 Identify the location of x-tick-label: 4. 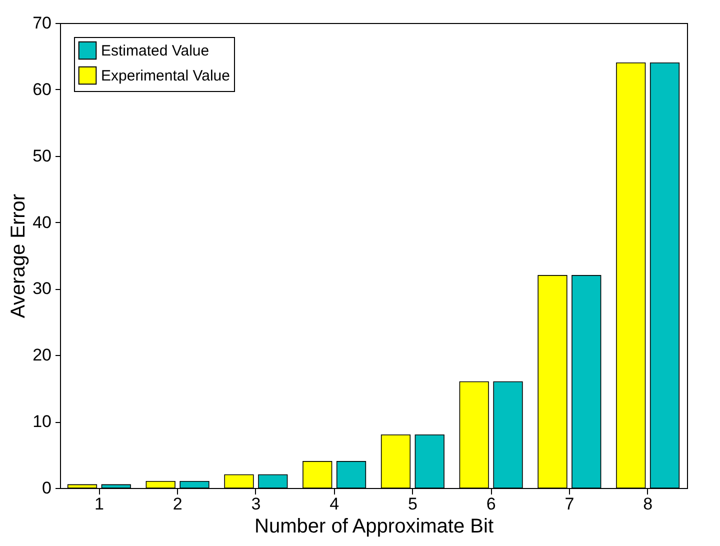
(335, 504).